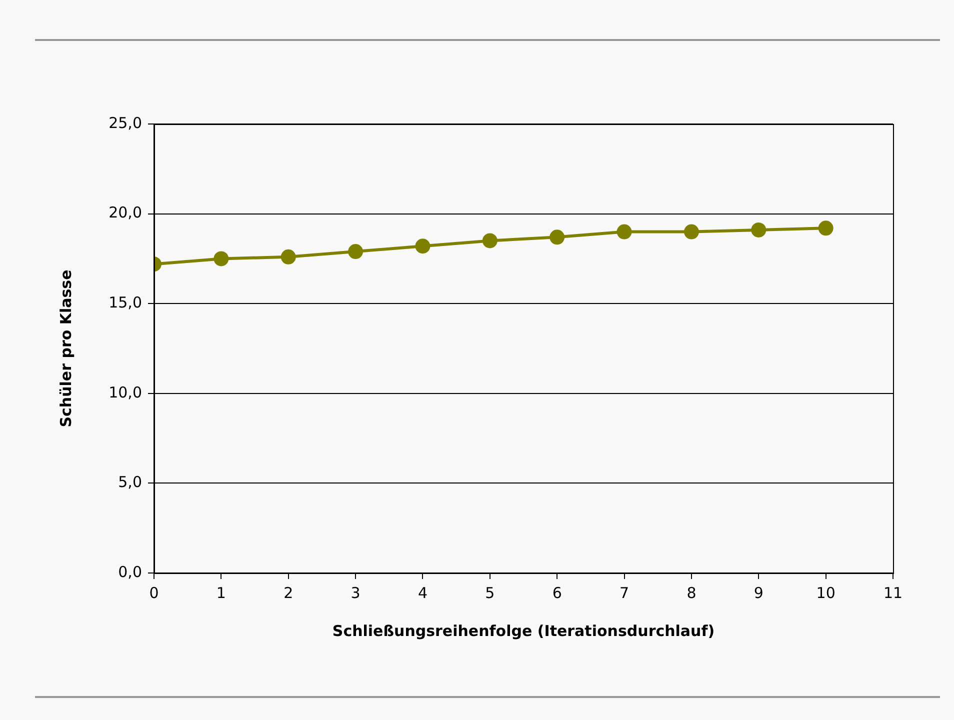 The image size is (954, 720). What do you see at coordinates (125, 123) in the screenshot?
I see `y-tick-label: 25,0` at bounding box center [125, 123].